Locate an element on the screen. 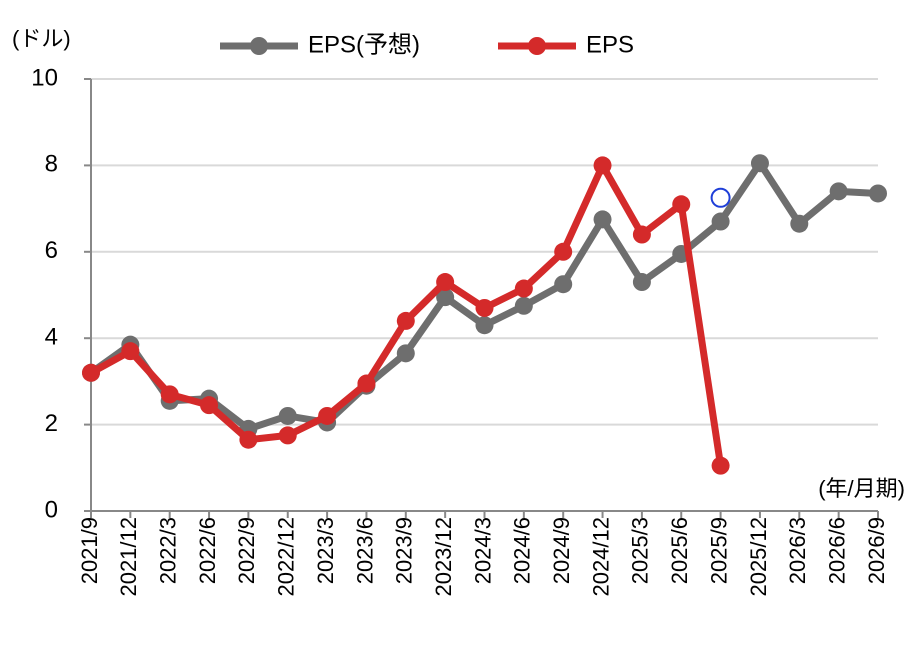 This screenshot has width=919, height=651. x-tick-label: 2026/3 is located at coordinates (797, 550).